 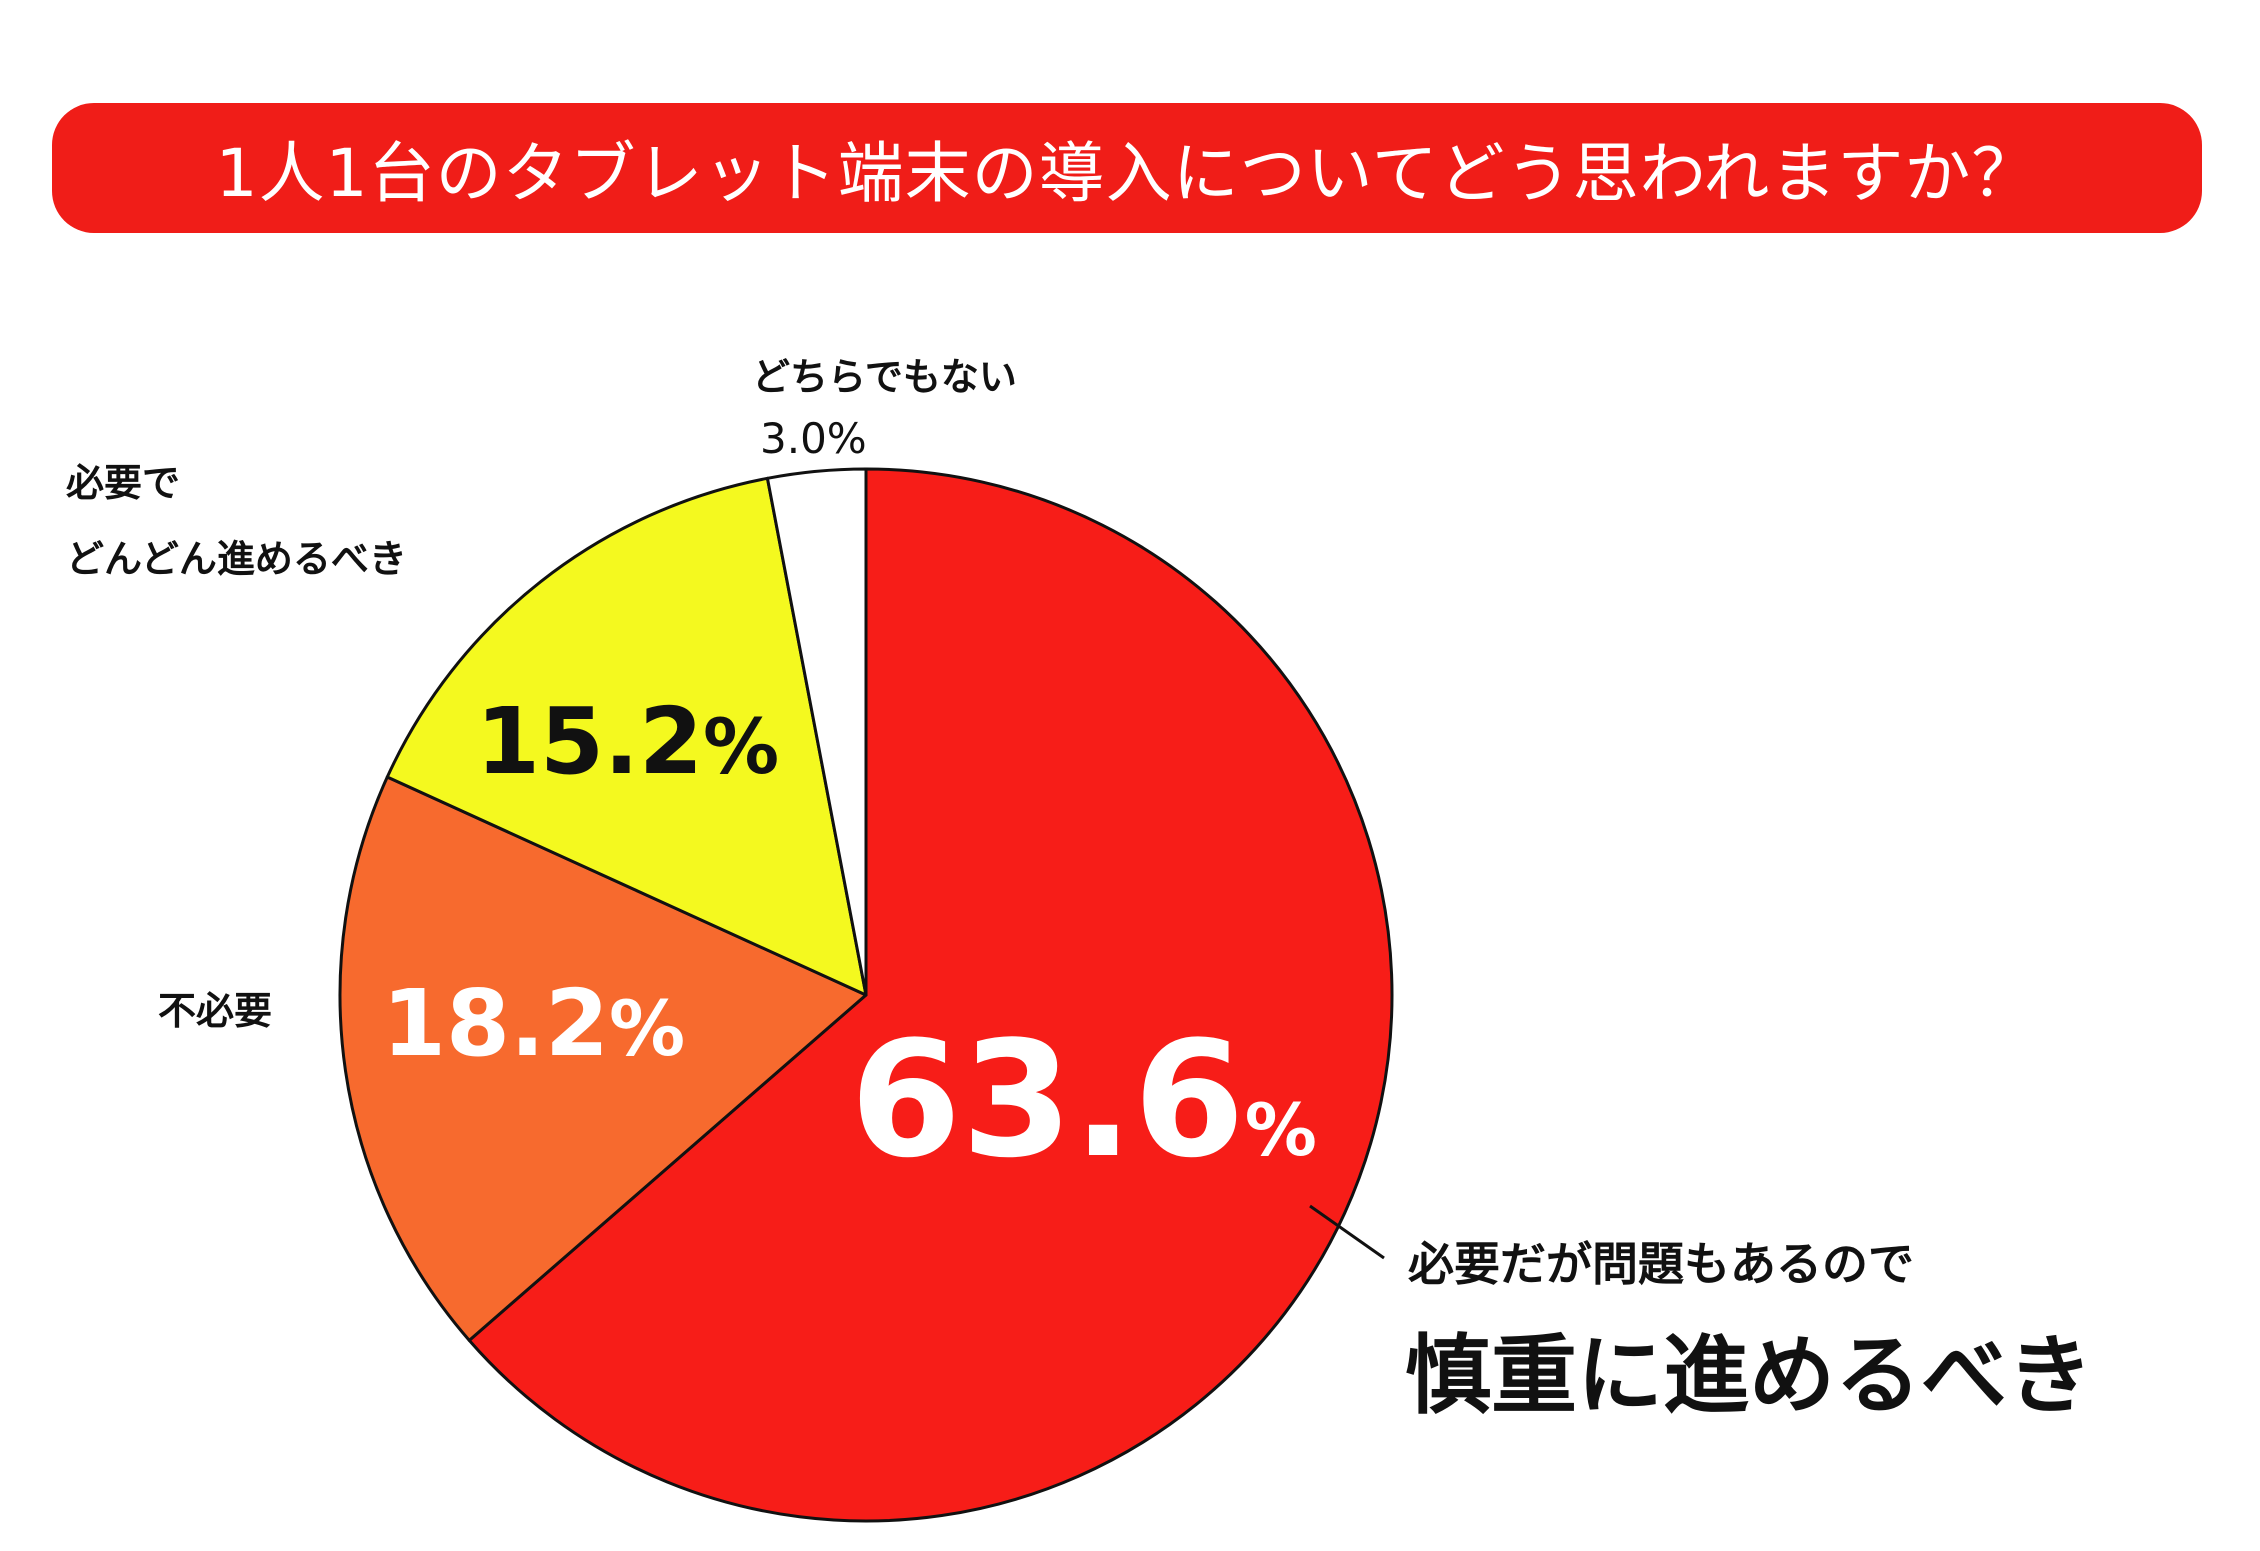 What do you see at coordinates (215, 1011) in the screenshot?
I see `label-unnecessary: 不必要` at bounding box center [215, 1011].